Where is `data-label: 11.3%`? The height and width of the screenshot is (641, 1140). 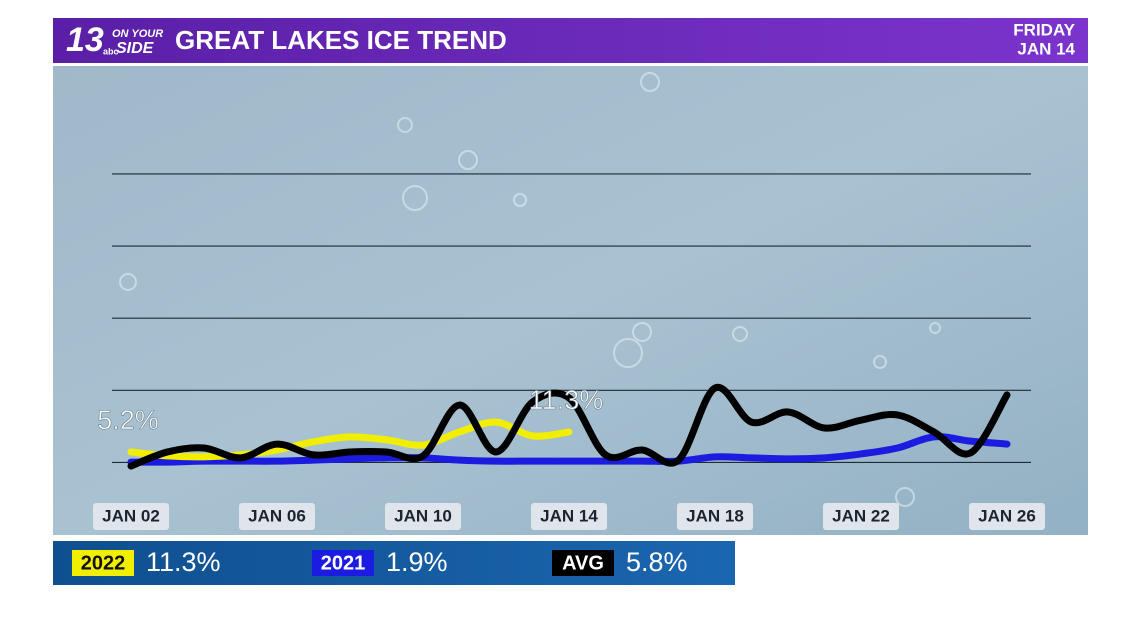
data-label: 11.3% is located at coordinates (566, 400).